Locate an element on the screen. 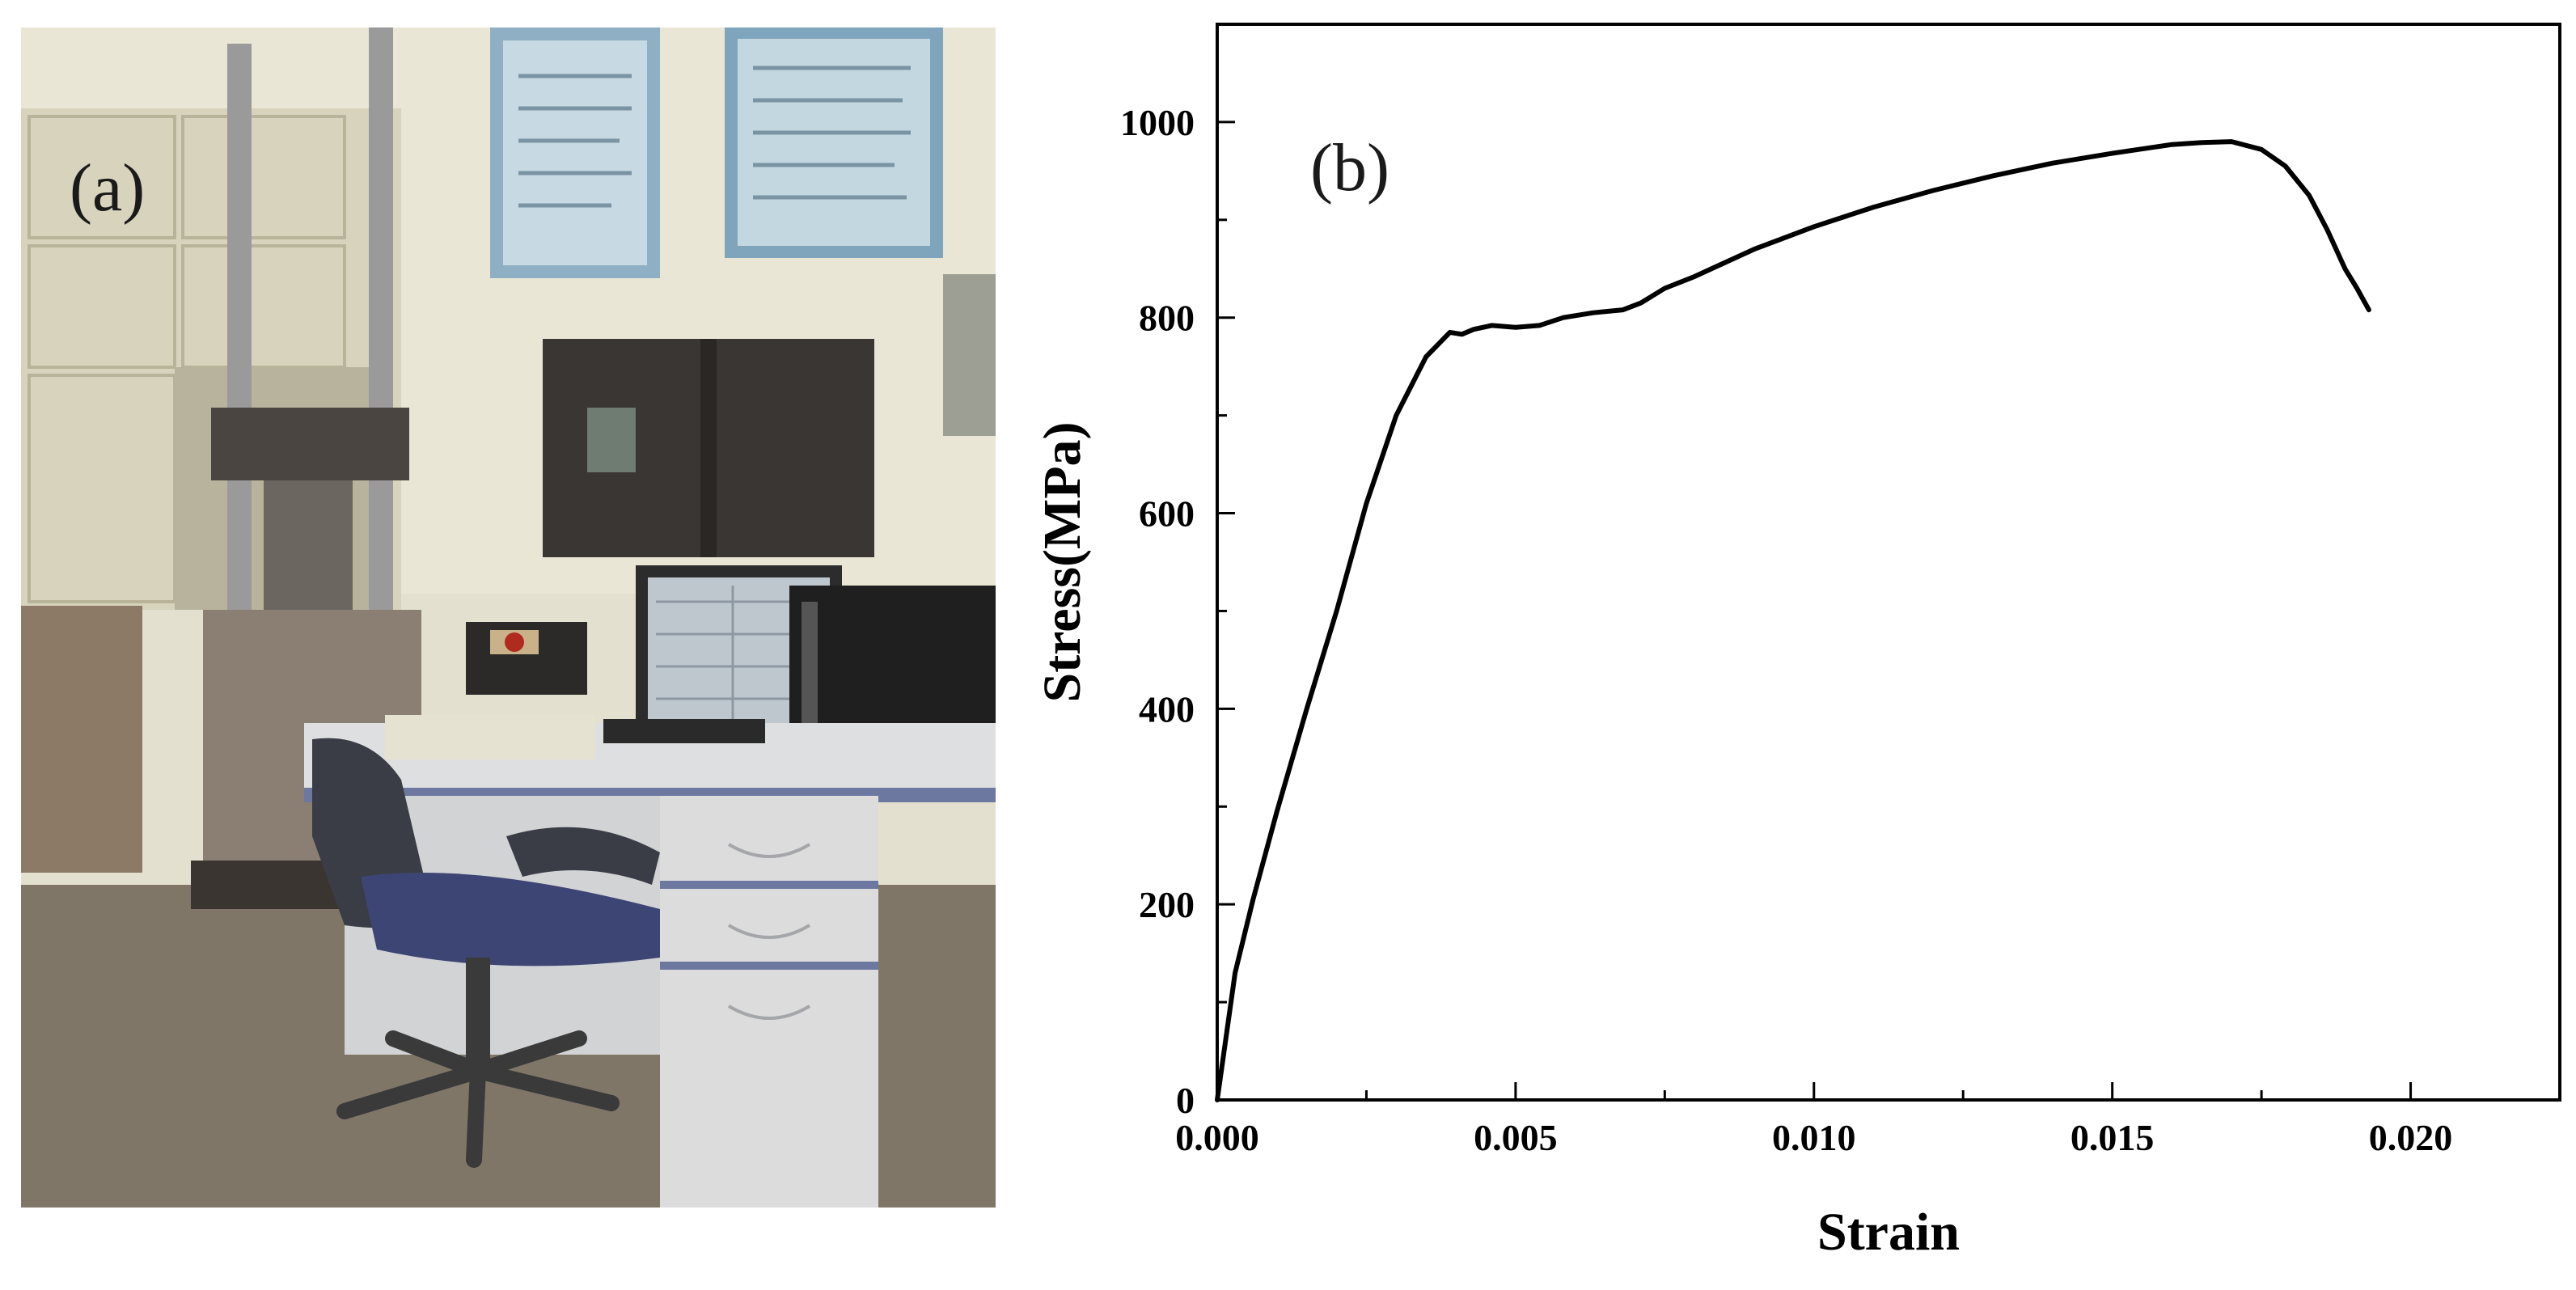  y-tick-label: 1000 is located at coordinates (1157, 122).